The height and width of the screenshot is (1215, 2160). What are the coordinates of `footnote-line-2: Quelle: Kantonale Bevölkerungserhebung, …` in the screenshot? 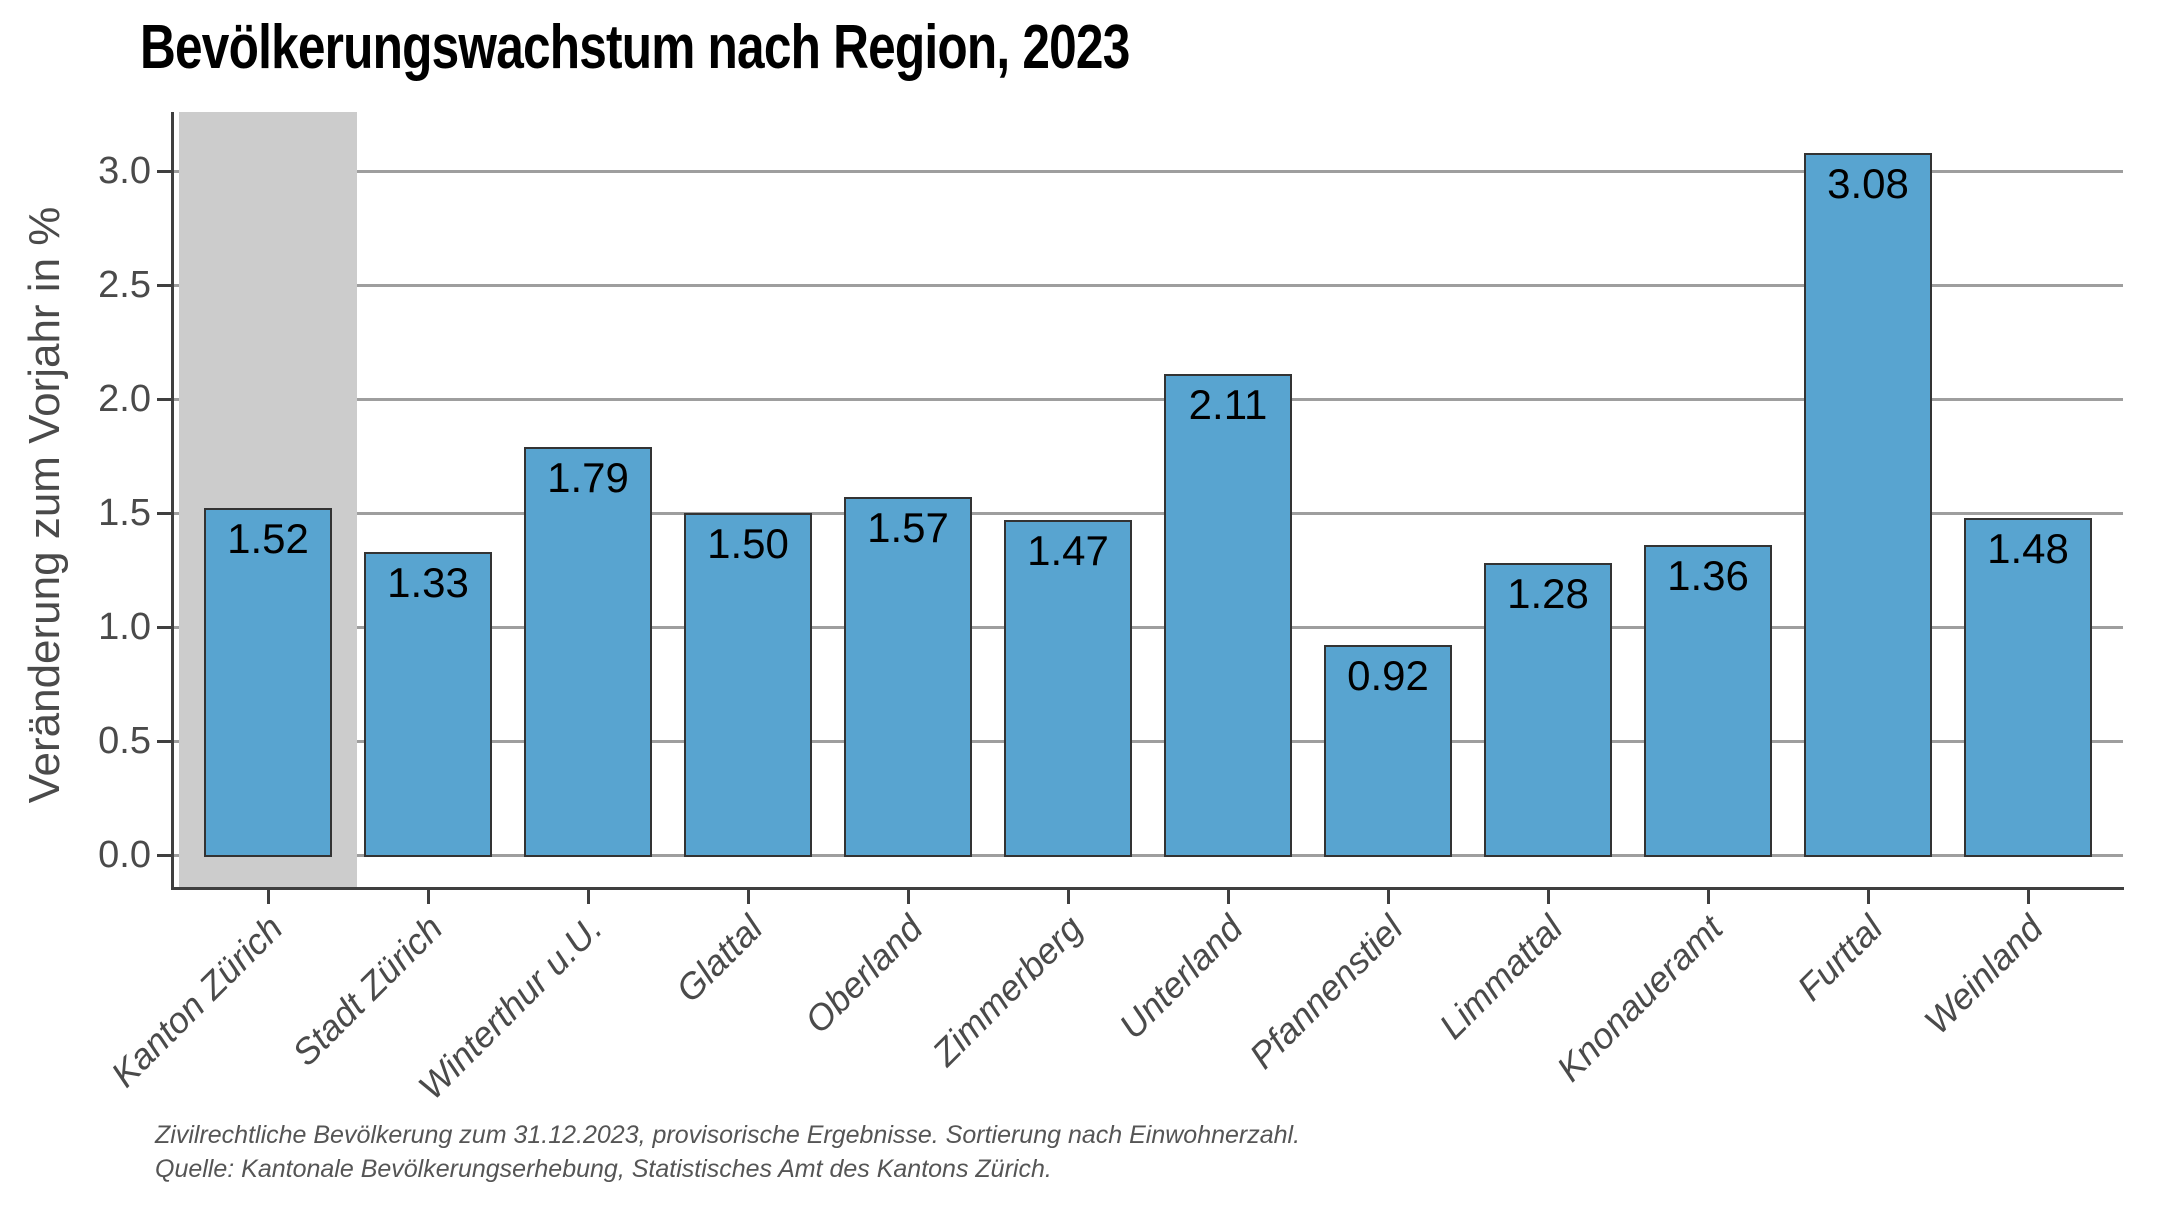 It's located at (603, 1169).